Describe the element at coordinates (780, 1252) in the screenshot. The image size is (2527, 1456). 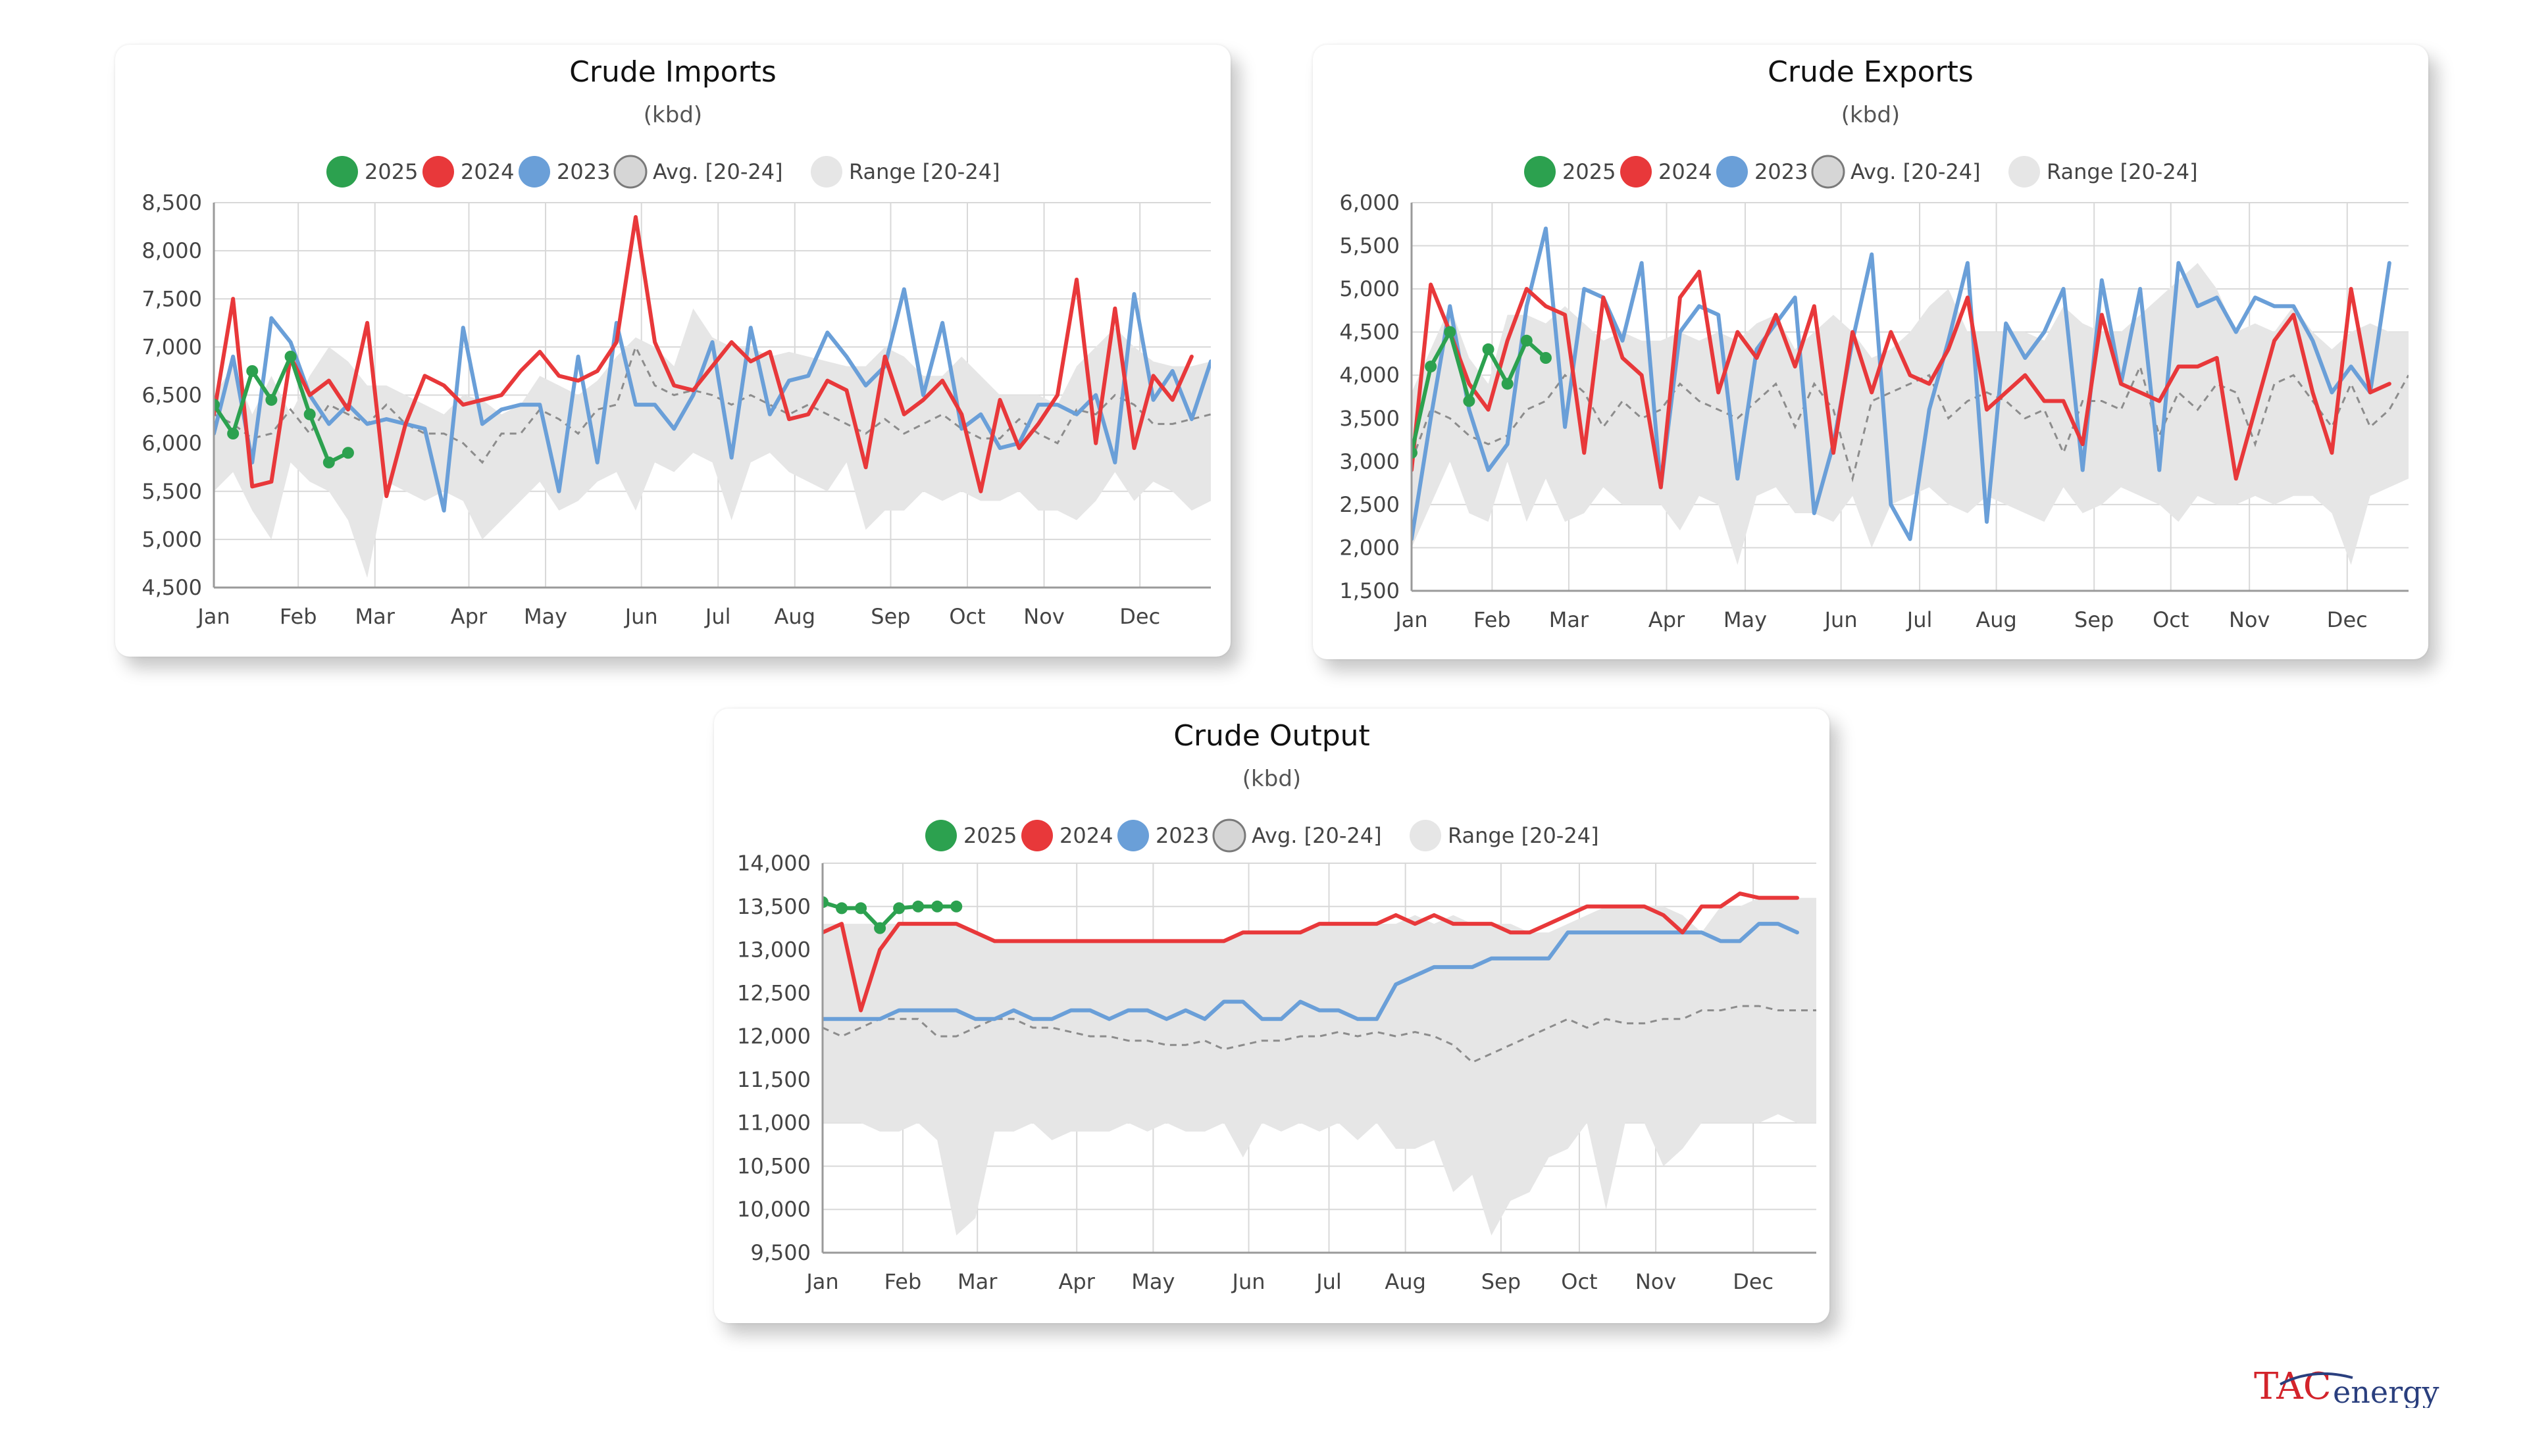
I see `y-tick-label: 9,500` at that location.